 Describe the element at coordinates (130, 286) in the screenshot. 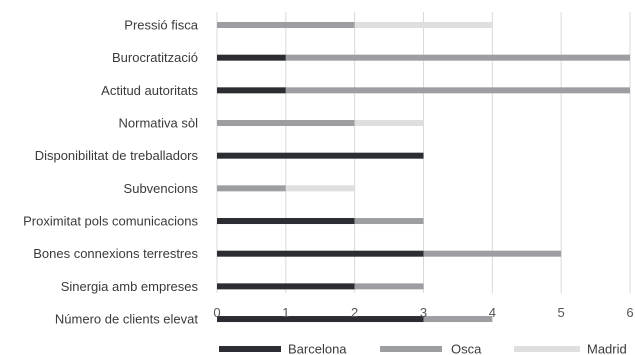

I see `category-label: Sinergia amb empreses` at that location.